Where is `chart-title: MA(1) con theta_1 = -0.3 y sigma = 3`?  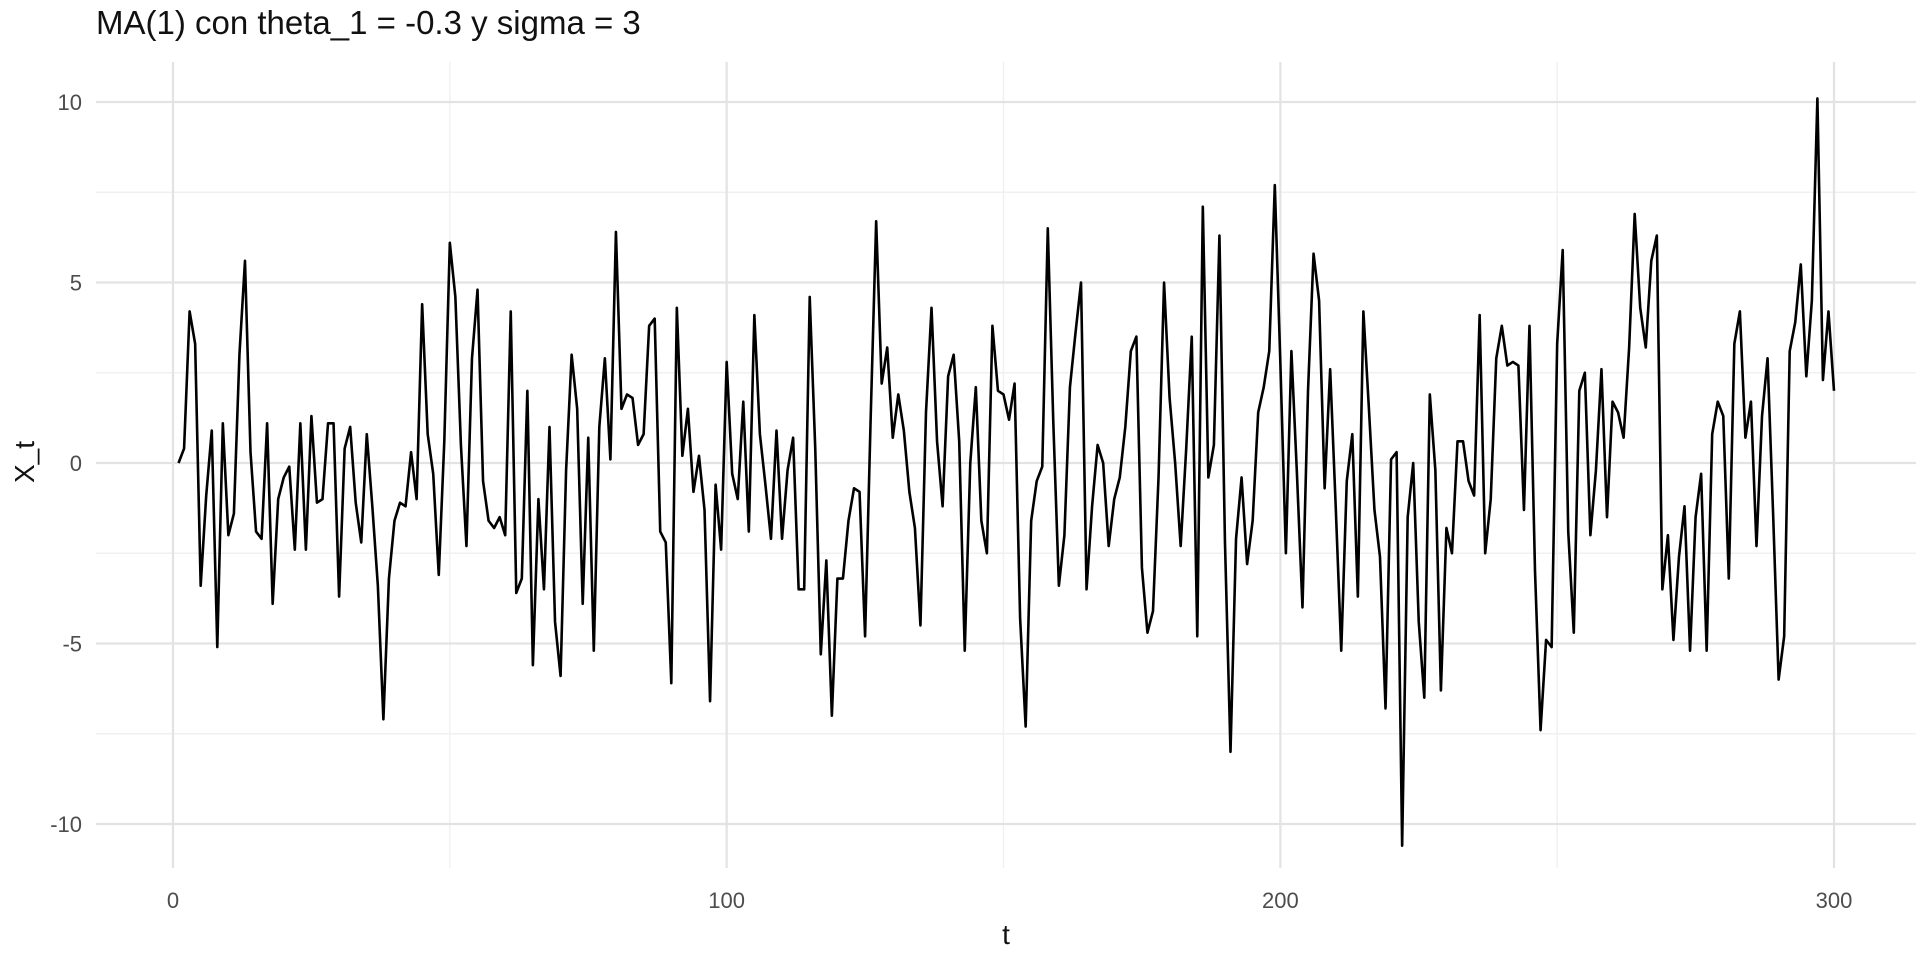
chart-title: MA(1) con theta_1 = -0.3 y sigma = 3 is located at coordinates (368, 22).